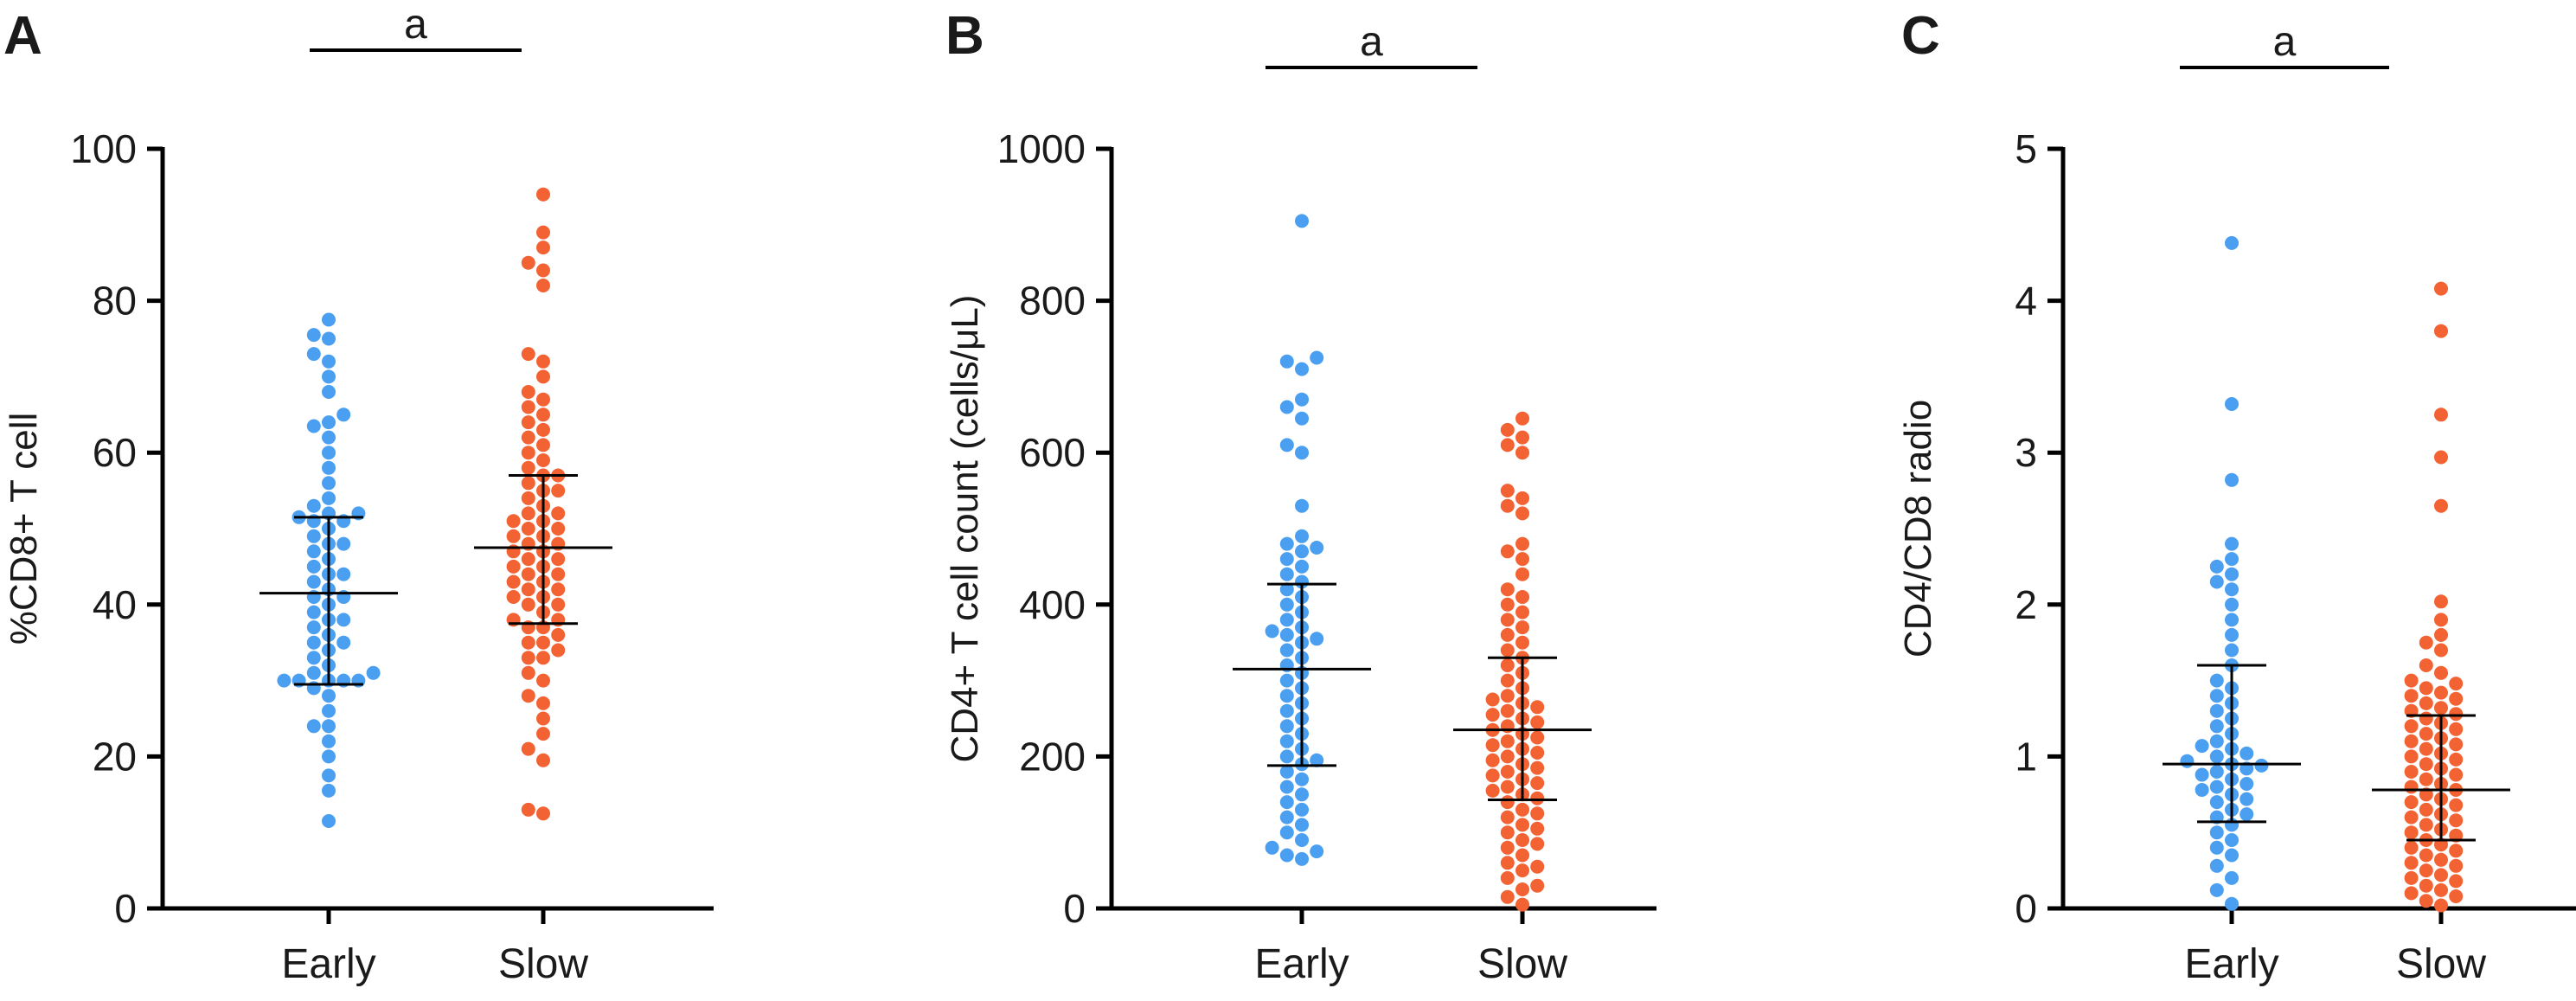  Describe the element at coordinates (1371, 42) in the screenshot. I see `significance-label: a` at that location.